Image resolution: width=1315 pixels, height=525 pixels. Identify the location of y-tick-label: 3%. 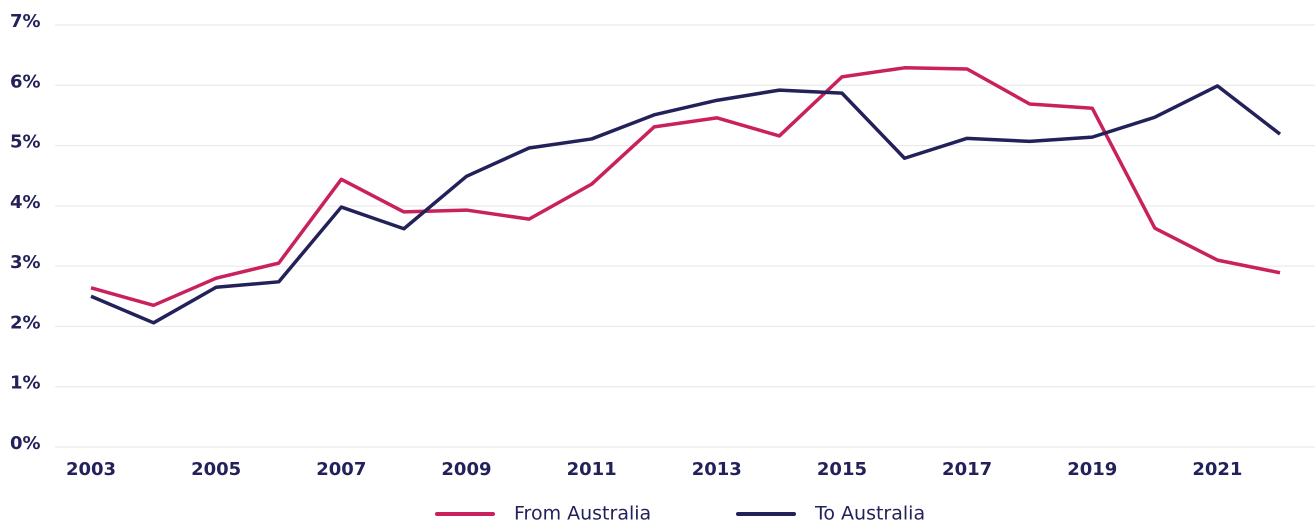
(25, 262).